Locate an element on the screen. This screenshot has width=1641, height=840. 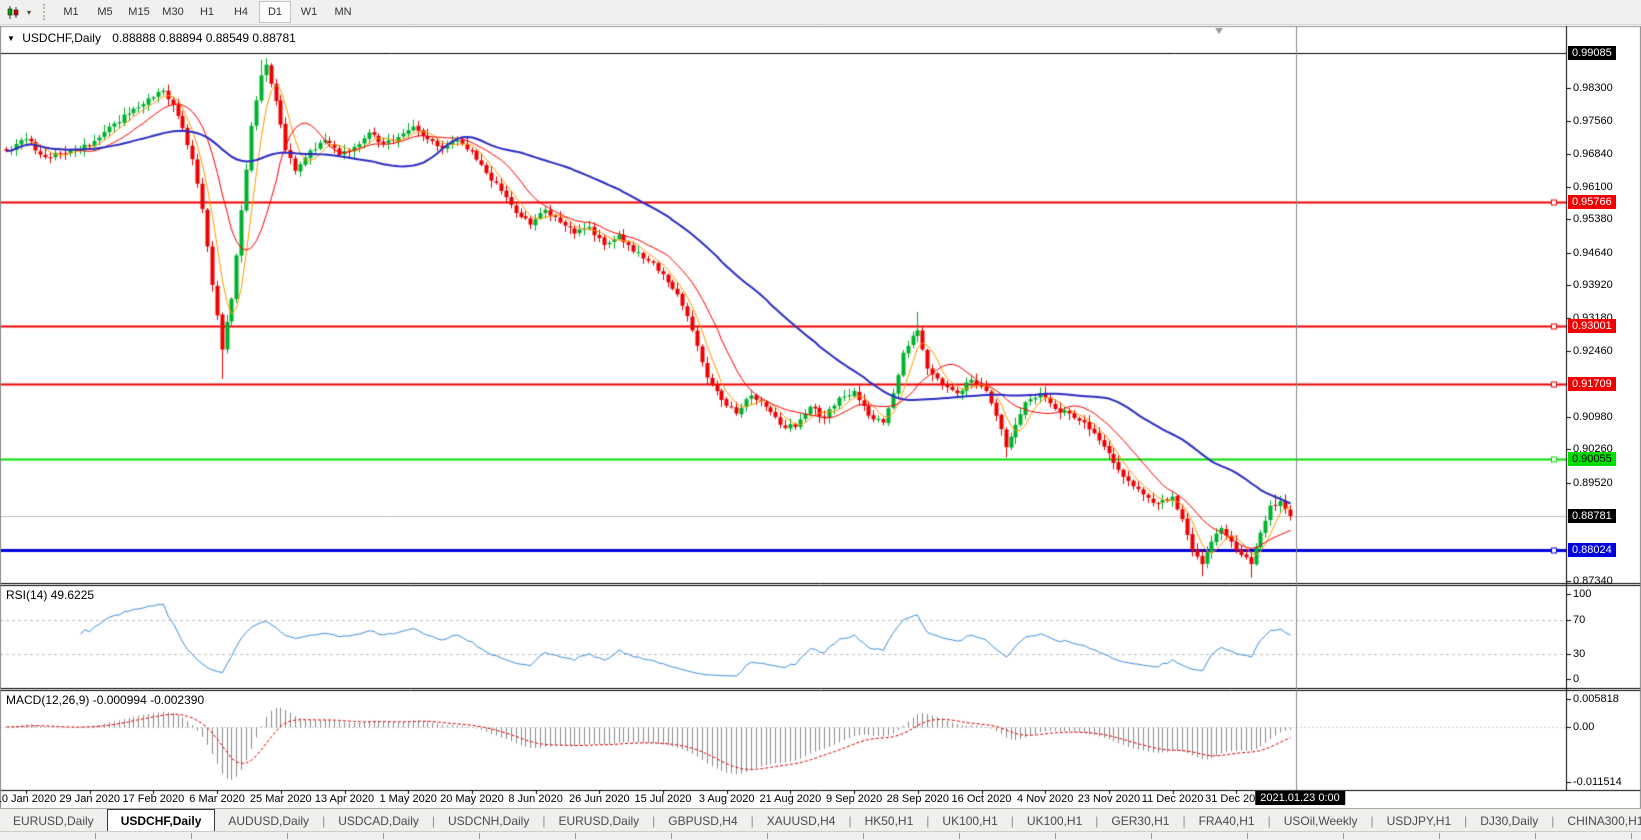
timeframe-button-d1: D1 is located at coordinates (275, 12).